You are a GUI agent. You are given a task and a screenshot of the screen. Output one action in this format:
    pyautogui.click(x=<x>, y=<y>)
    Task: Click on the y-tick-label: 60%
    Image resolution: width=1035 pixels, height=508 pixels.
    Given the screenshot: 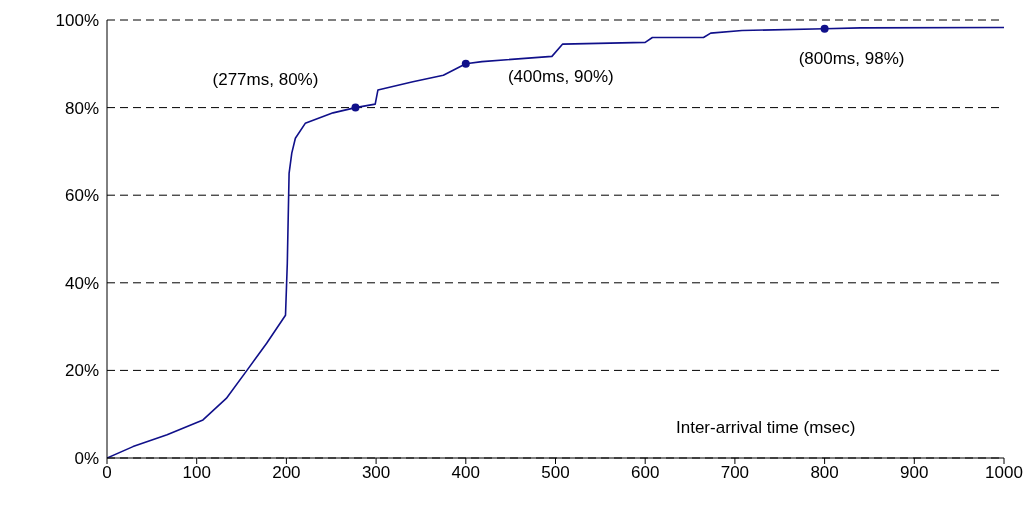 What is the action you would take?
    pyautogui.click(x=81, y=196)
    